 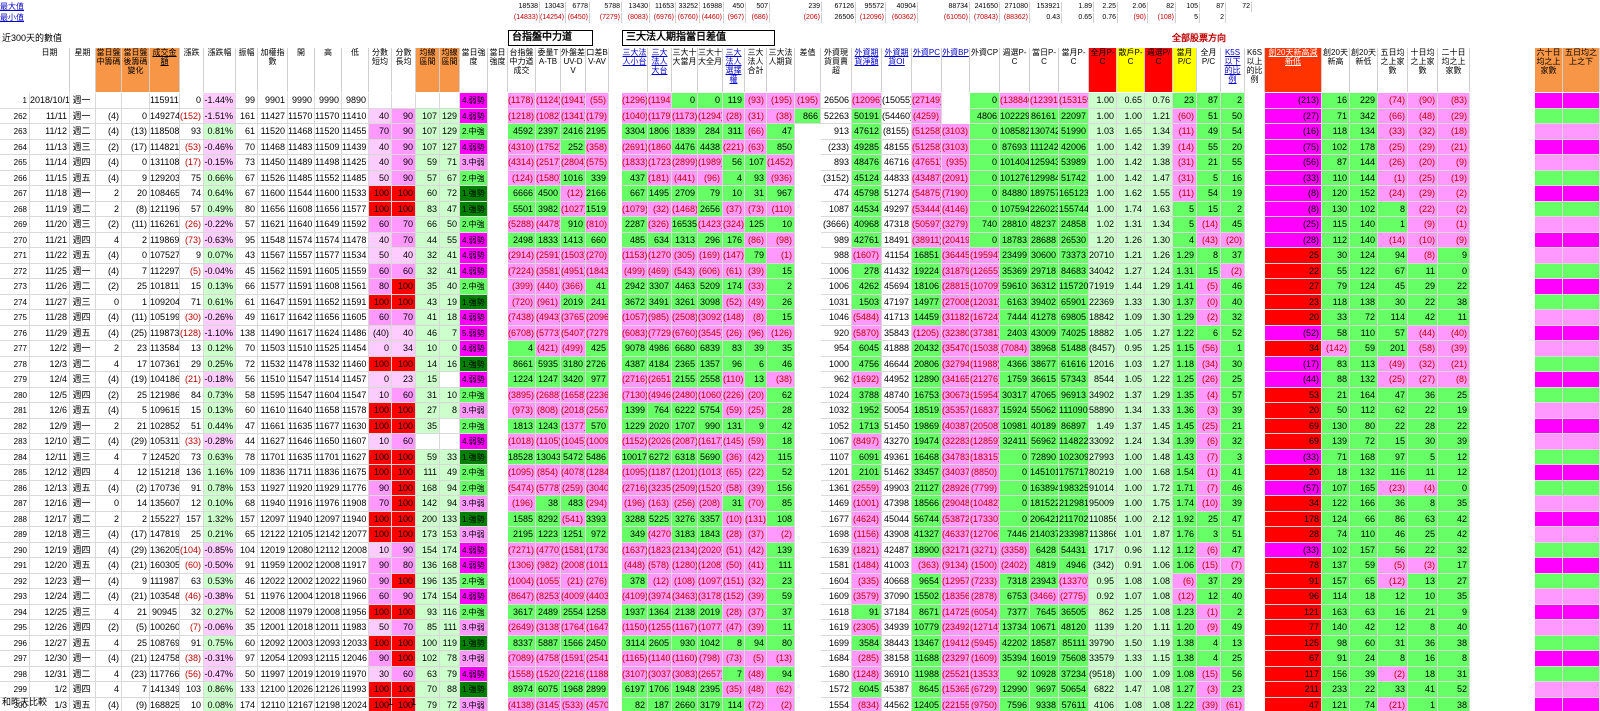 I want to click on summary-value: 18538, so click(x=526, y=7).